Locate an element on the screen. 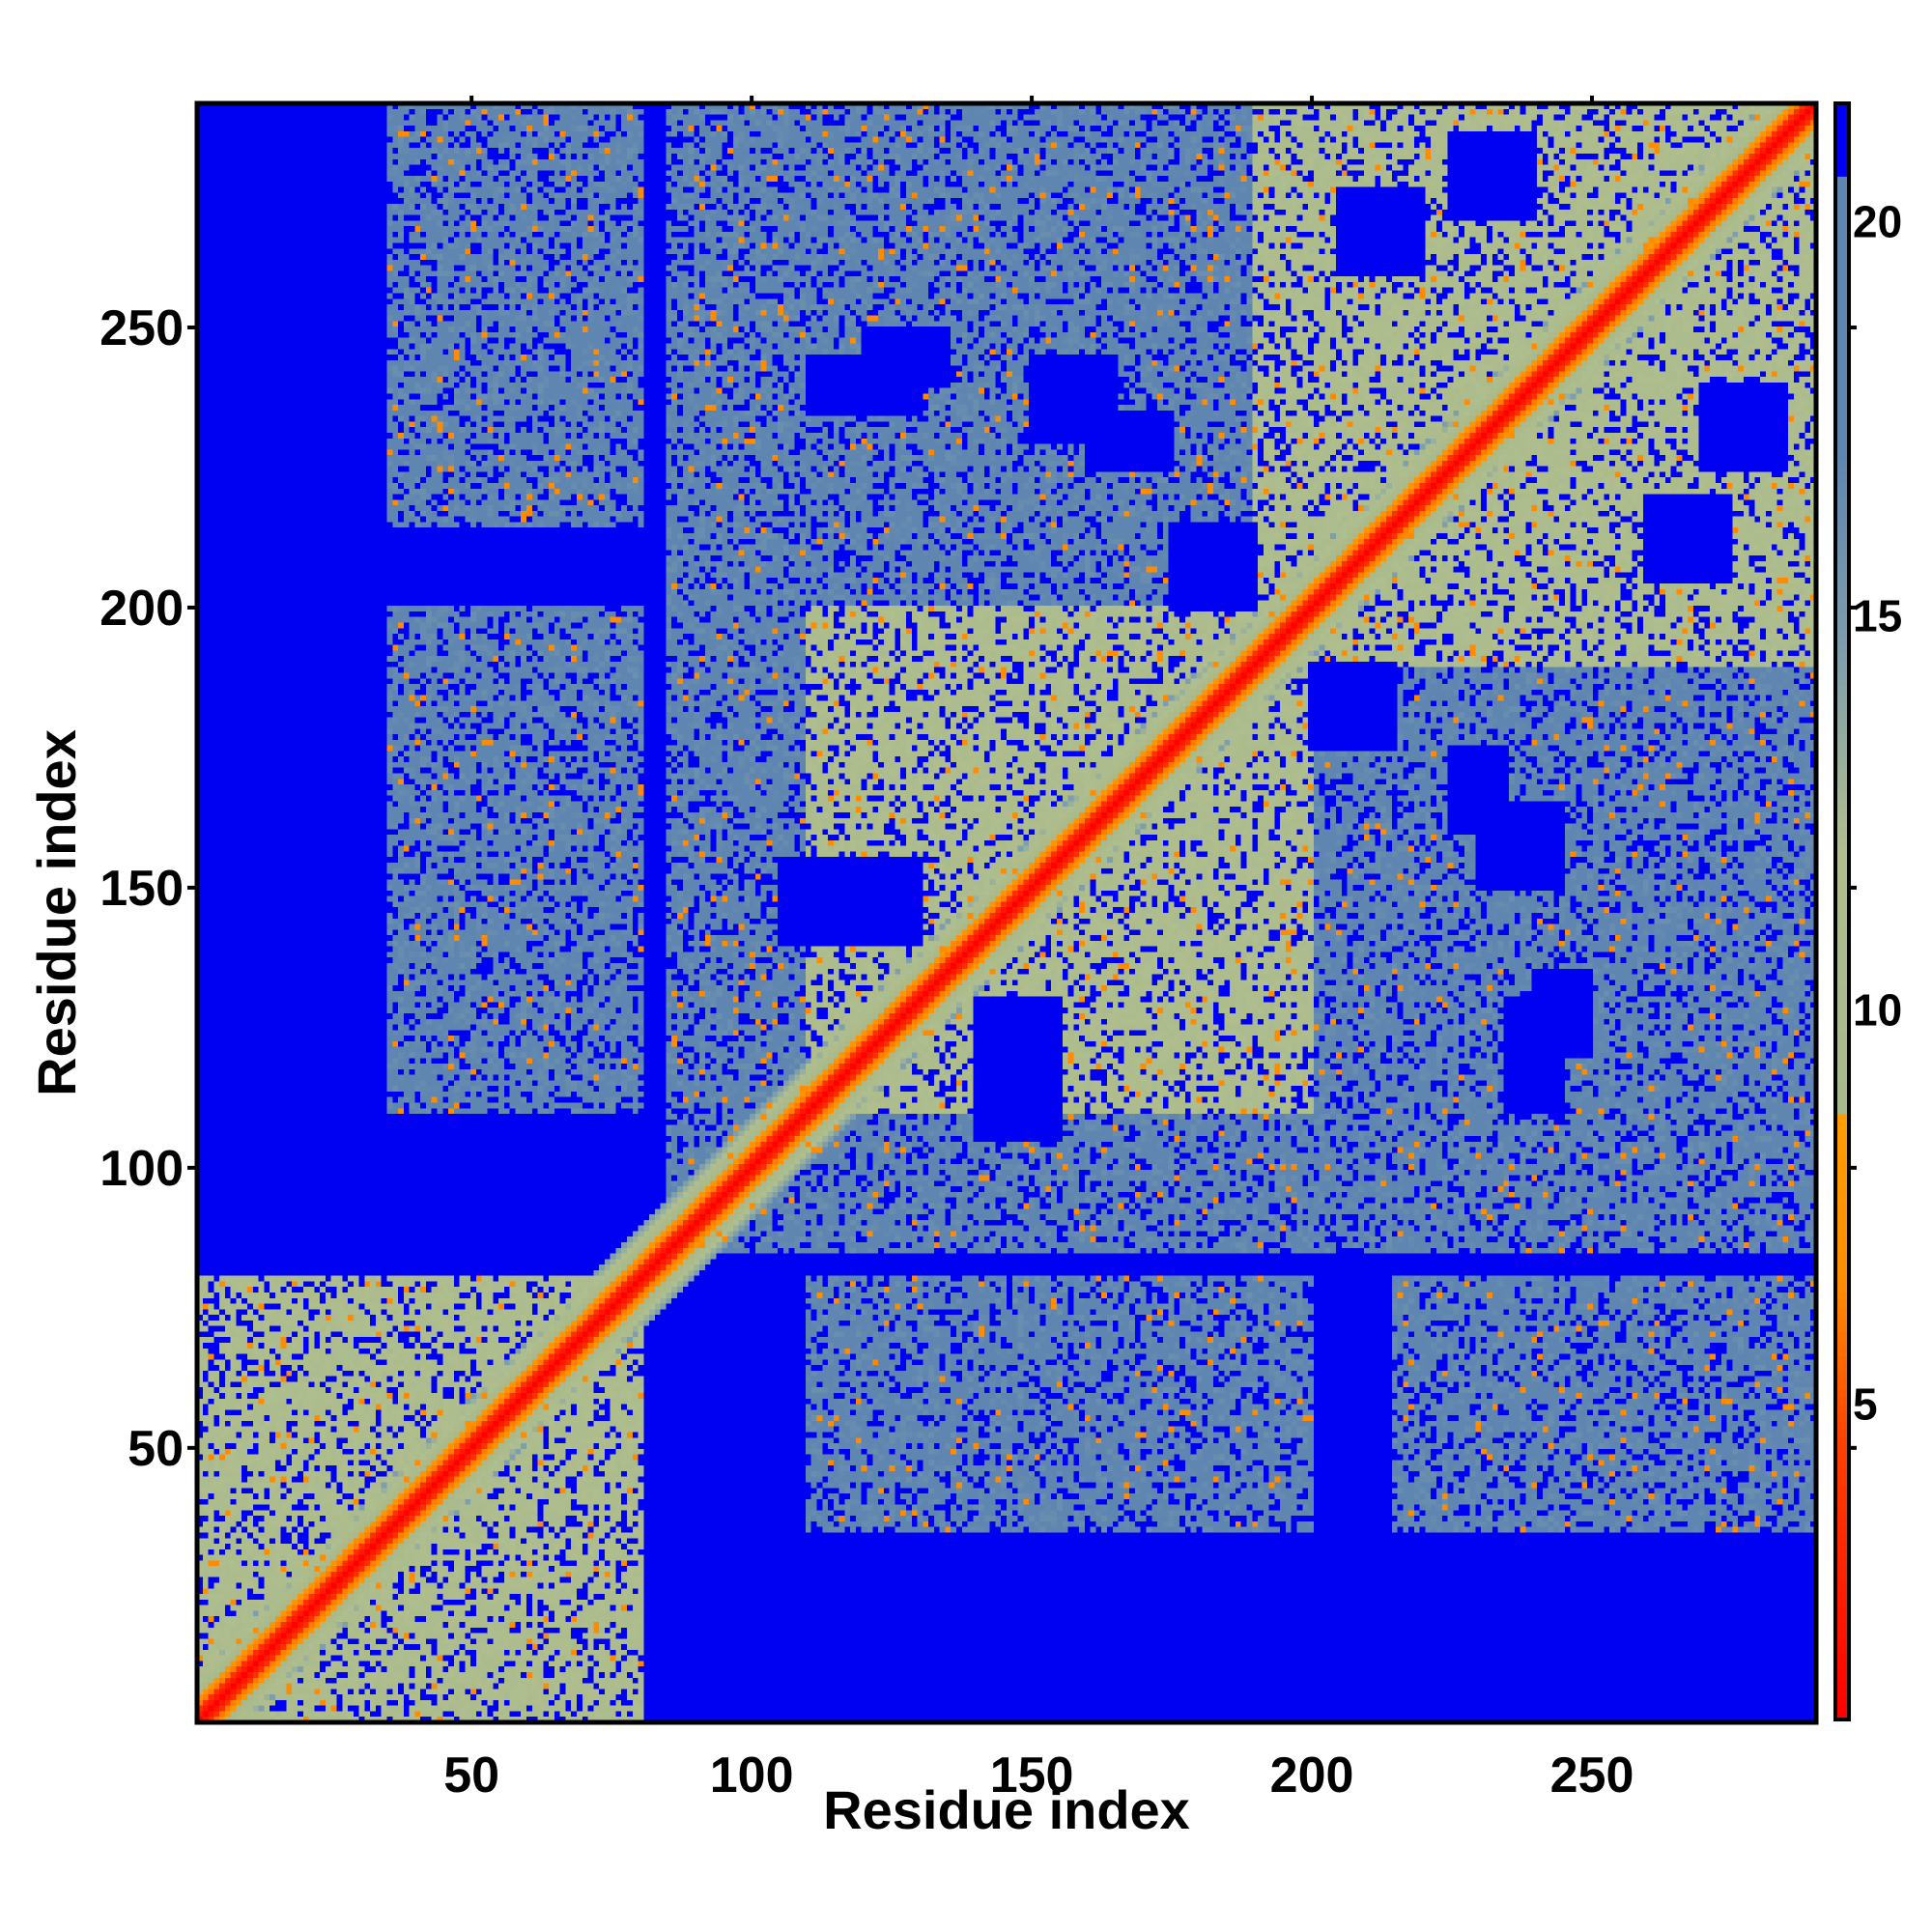 The width and height of the screenshot is (1932, 1932). colorbar-tick-label: 10 is located at coordinates (1877, 1011).